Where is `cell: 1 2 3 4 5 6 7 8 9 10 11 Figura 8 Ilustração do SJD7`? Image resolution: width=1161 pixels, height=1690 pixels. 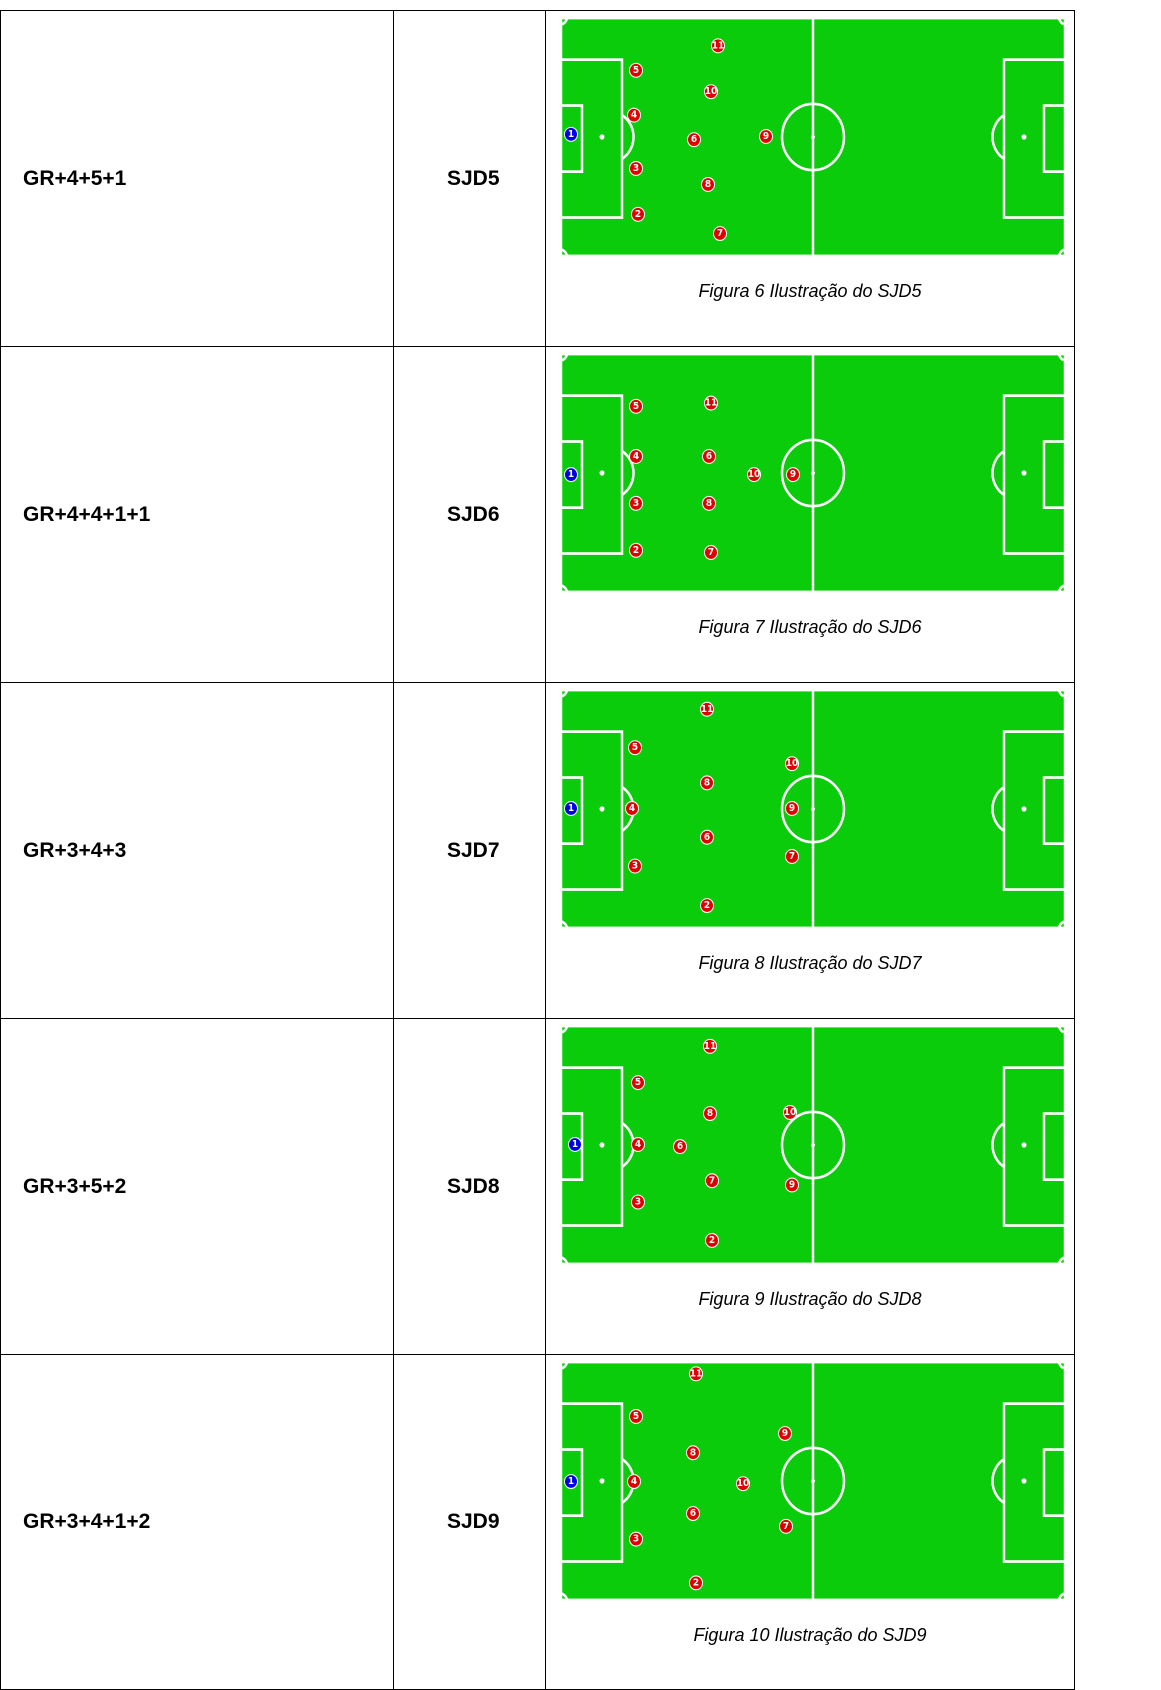 cell: 1 2 3 4 5 6 7 8 9 10 11 Figura 8 Ilustração do SJD7 is located at coordinates (810, 850).